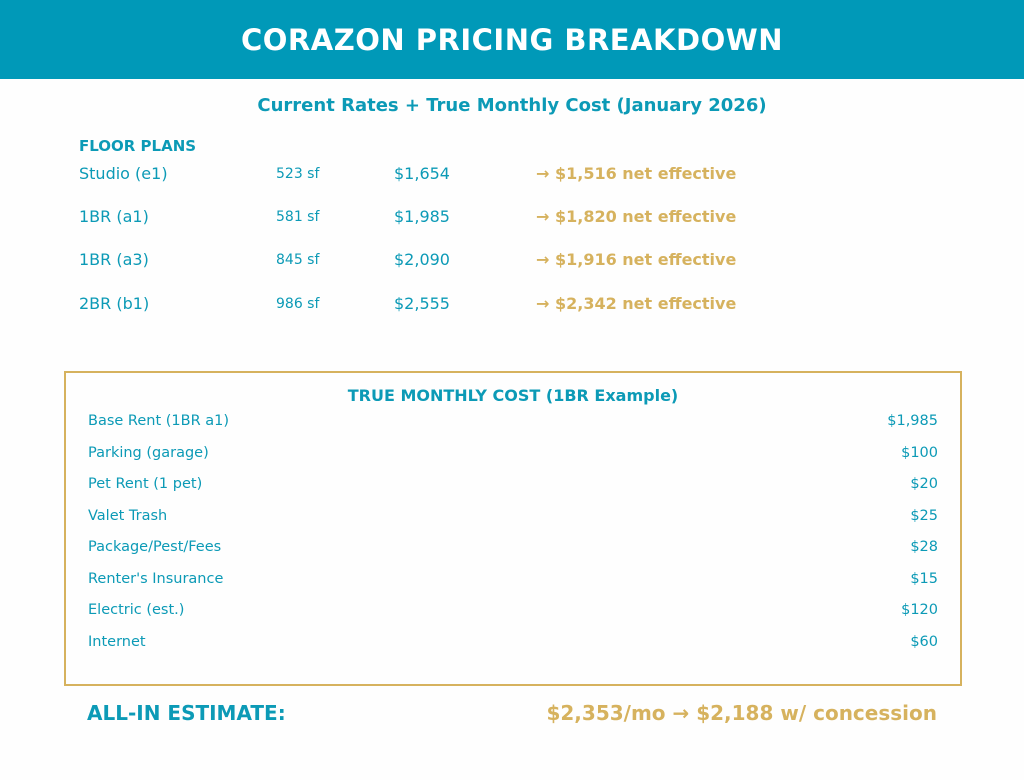 This screenshot has height=780, width=1024. What do you see at coordinates (924, 516) in the screenshot?
I see `cost-item-value: $25` at bounding box center [924, 516].